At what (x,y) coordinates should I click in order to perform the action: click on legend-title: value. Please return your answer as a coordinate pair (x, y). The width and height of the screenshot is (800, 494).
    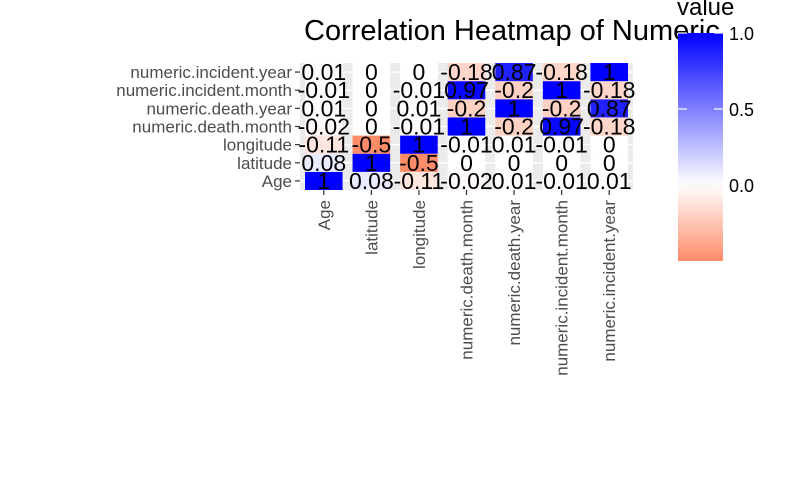
    Looking at the image, I should click on (705, 10).